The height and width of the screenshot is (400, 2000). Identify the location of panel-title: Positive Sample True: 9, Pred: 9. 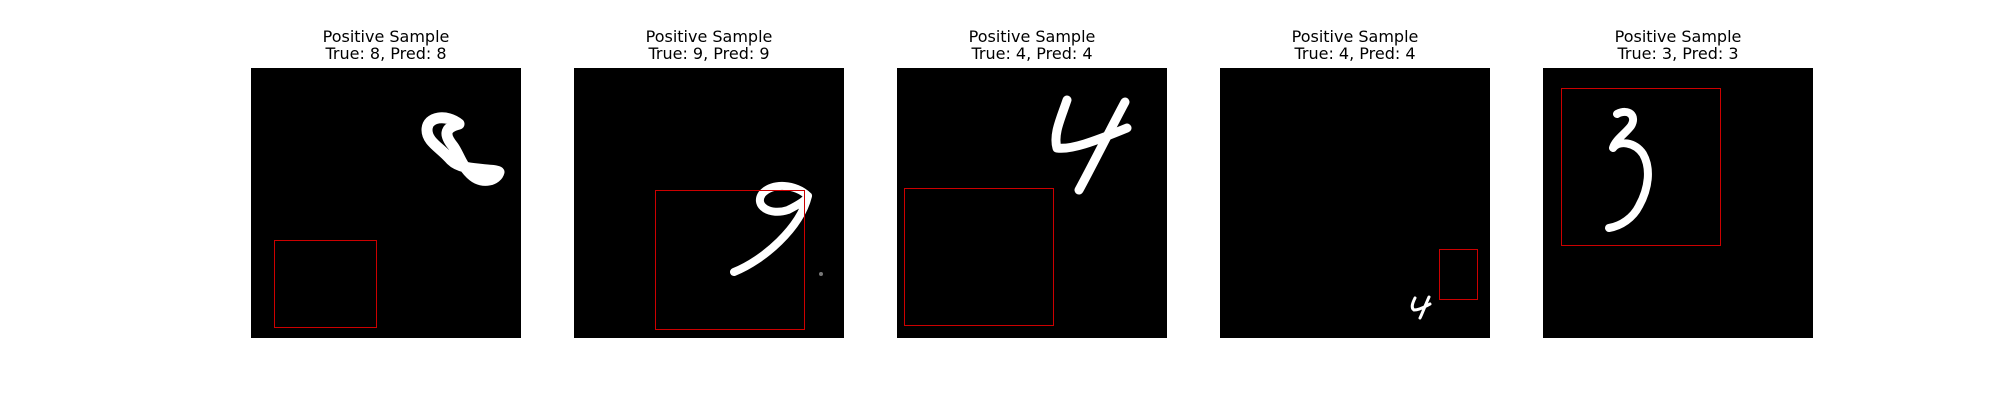
(709, 45).